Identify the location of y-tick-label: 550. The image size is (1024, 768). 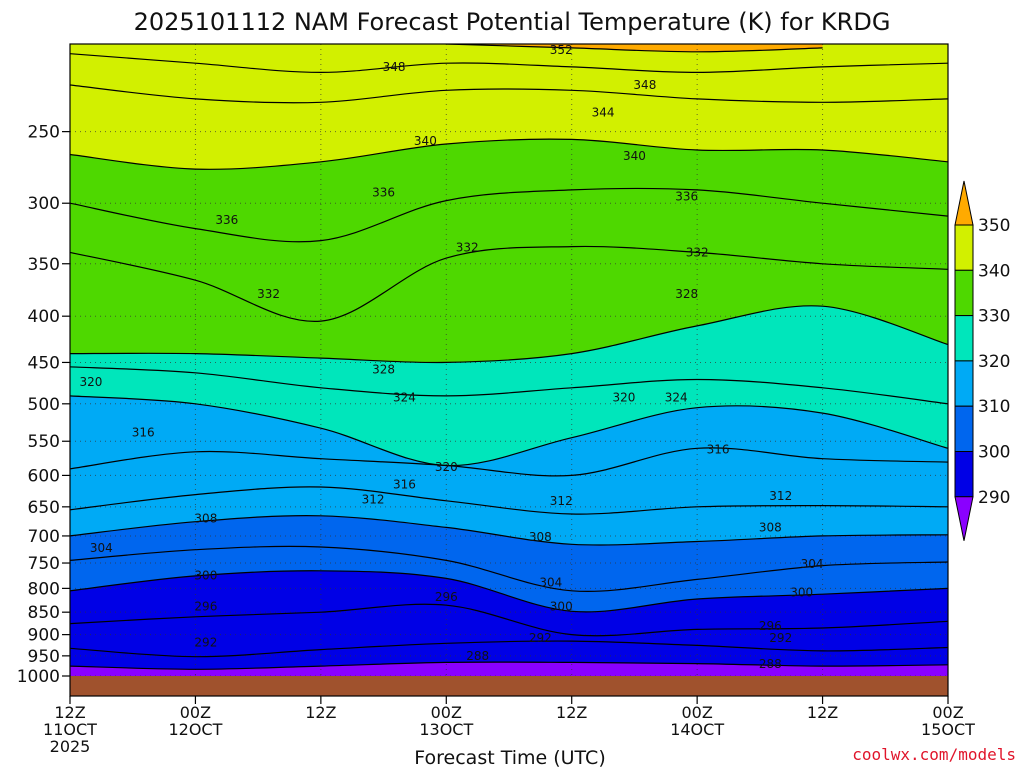
(44, 442).